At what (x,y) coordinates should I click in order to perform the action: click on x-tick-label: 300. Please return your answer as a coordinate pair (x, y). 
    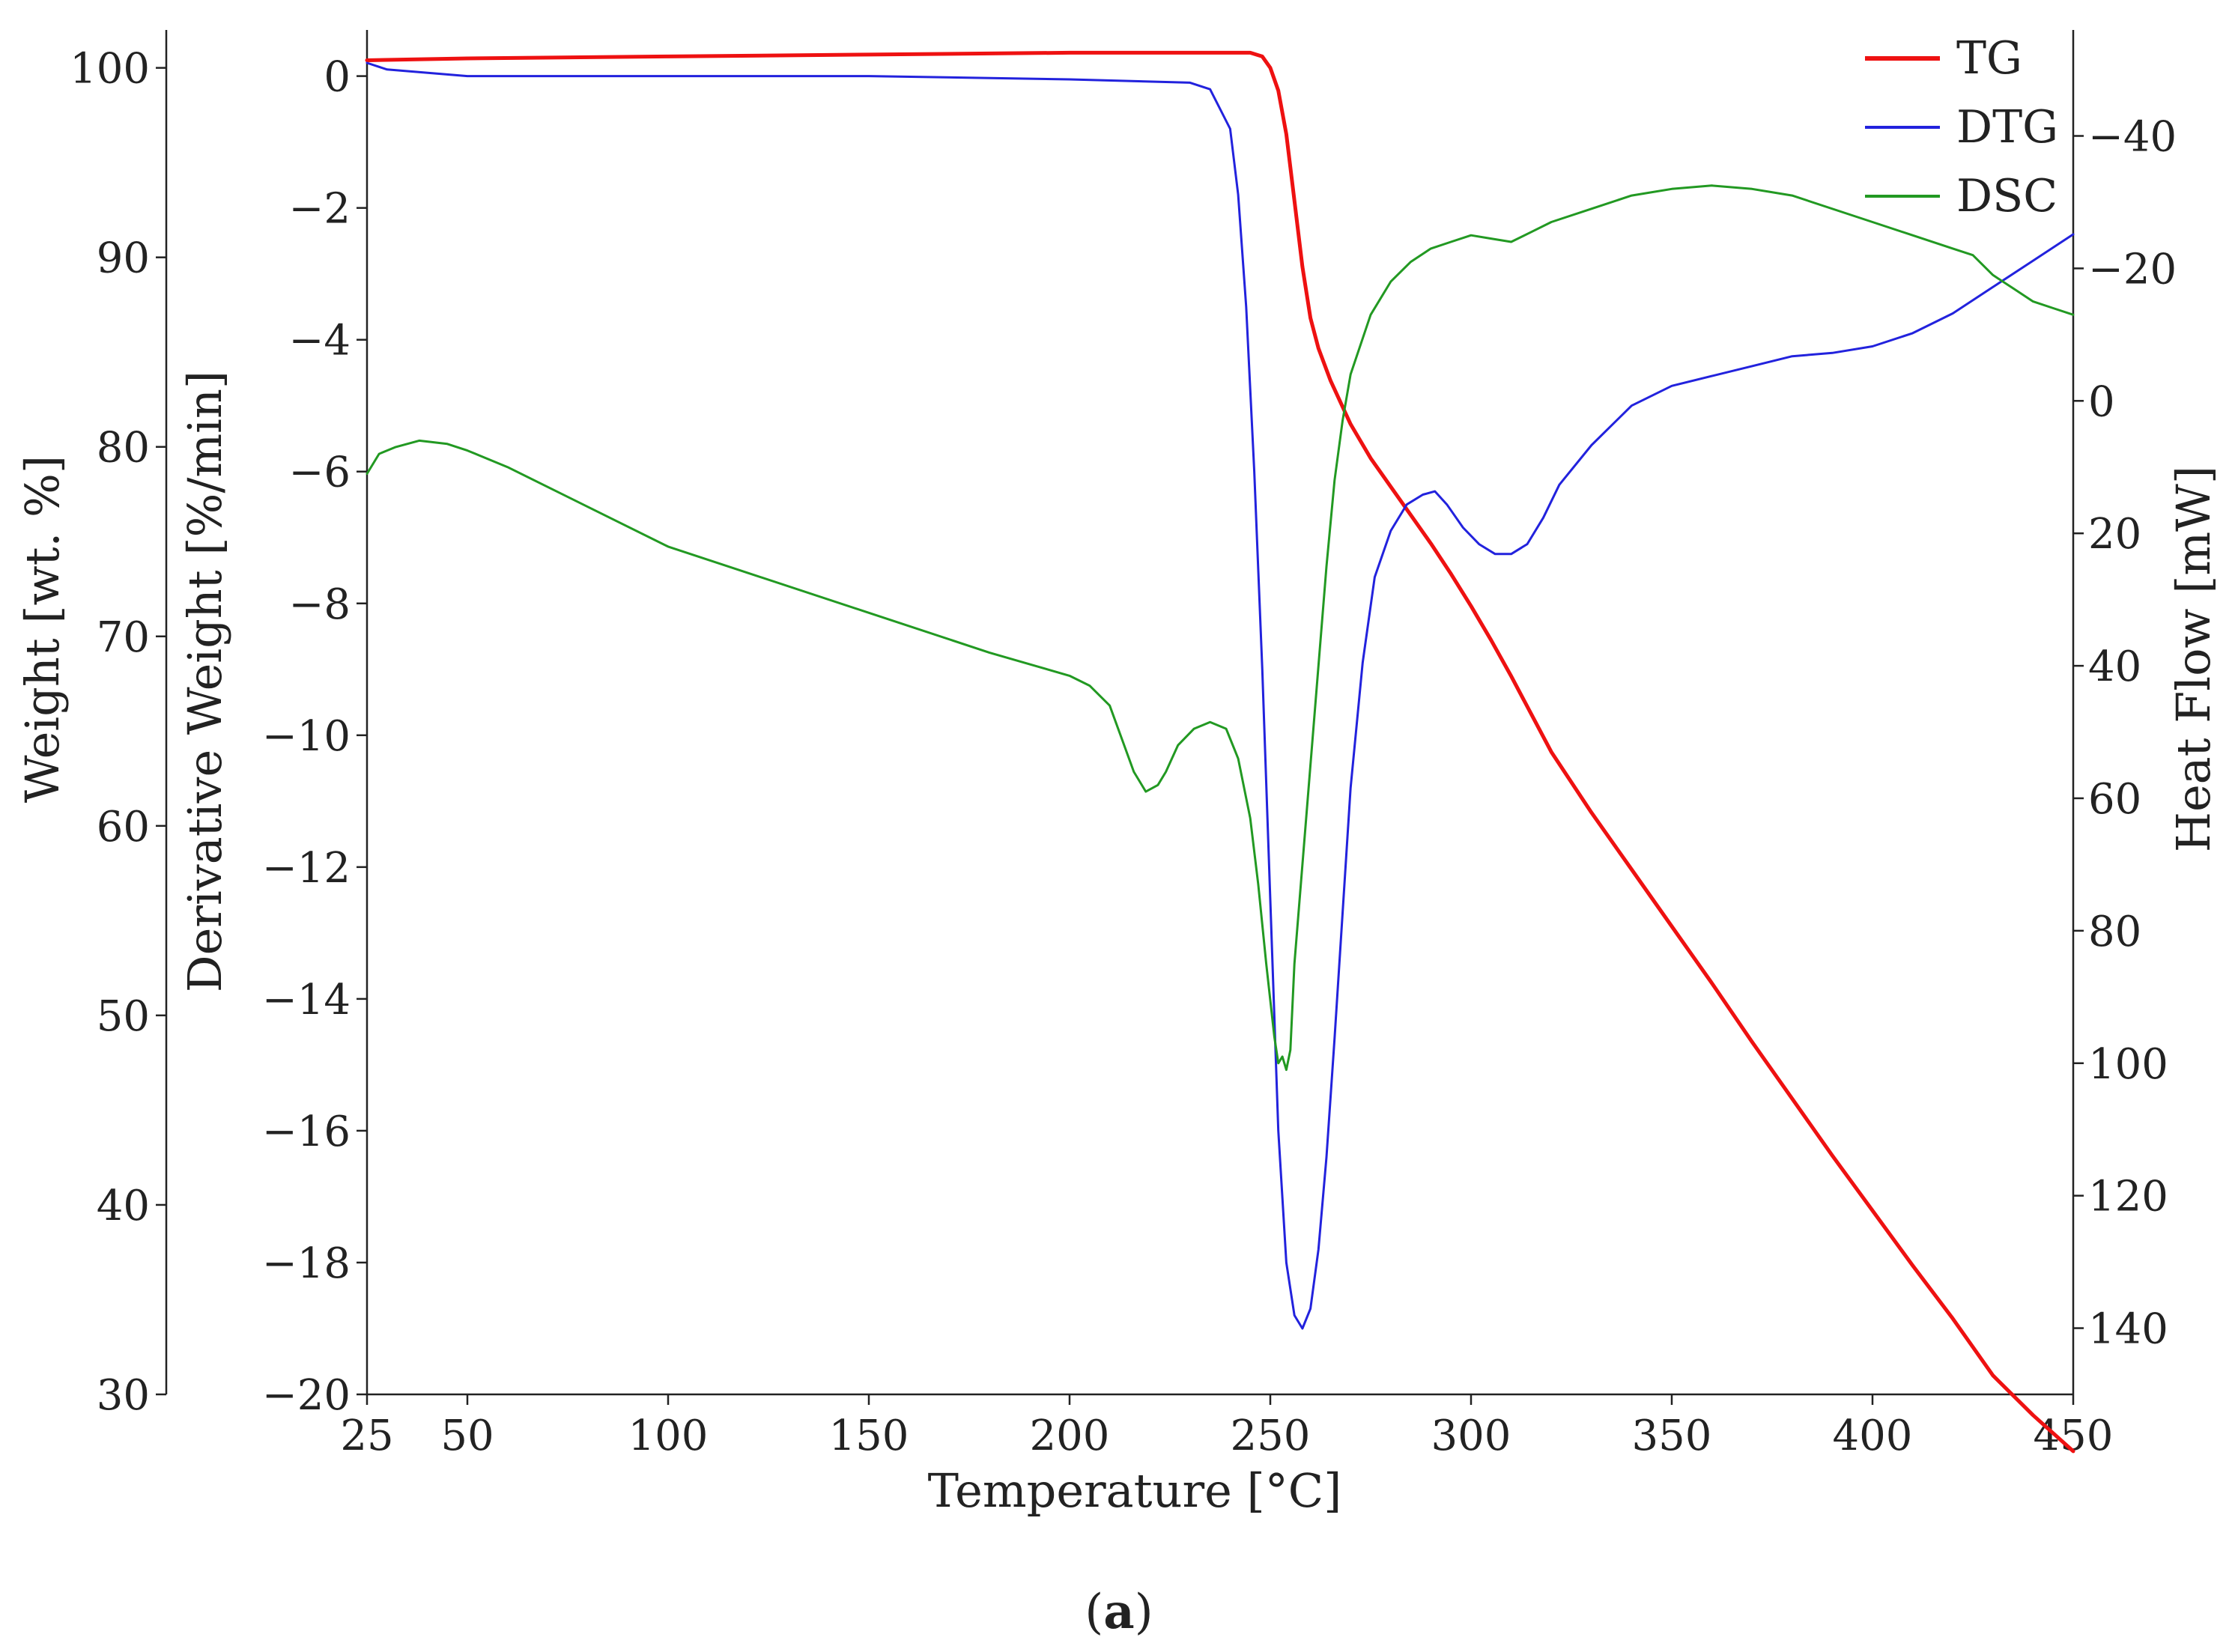
    Looking at the image, I should click on (1471, 1436).